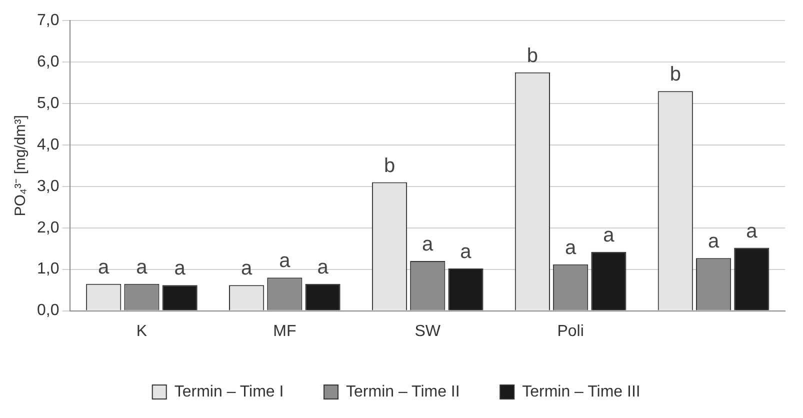  I want to click on y-tick-label: 1,0, so click(48, 269).